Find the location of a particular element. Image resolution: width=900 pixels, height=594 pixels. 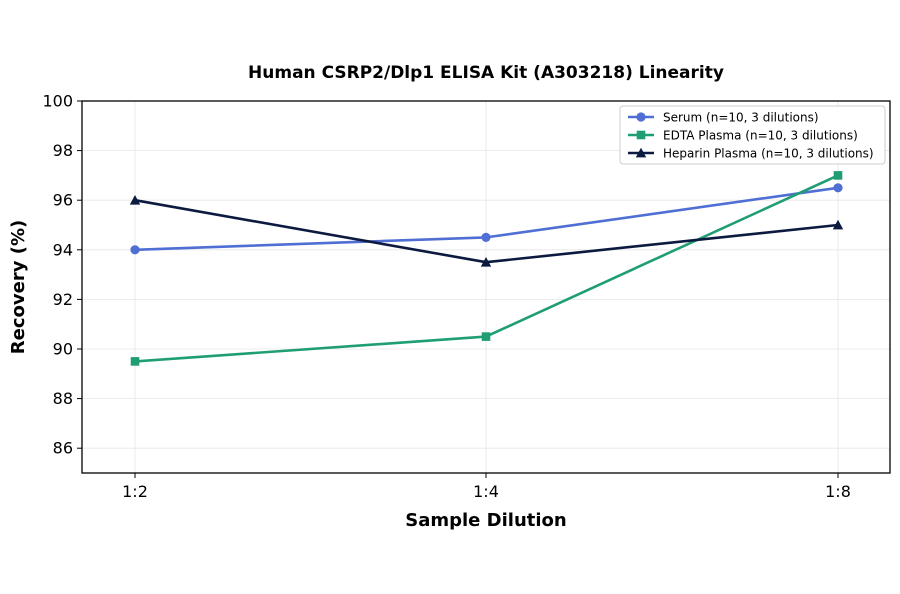

legend-label: Heparin Plasma (n=10, 3 dilutions) is located at coordinates (768, 153).